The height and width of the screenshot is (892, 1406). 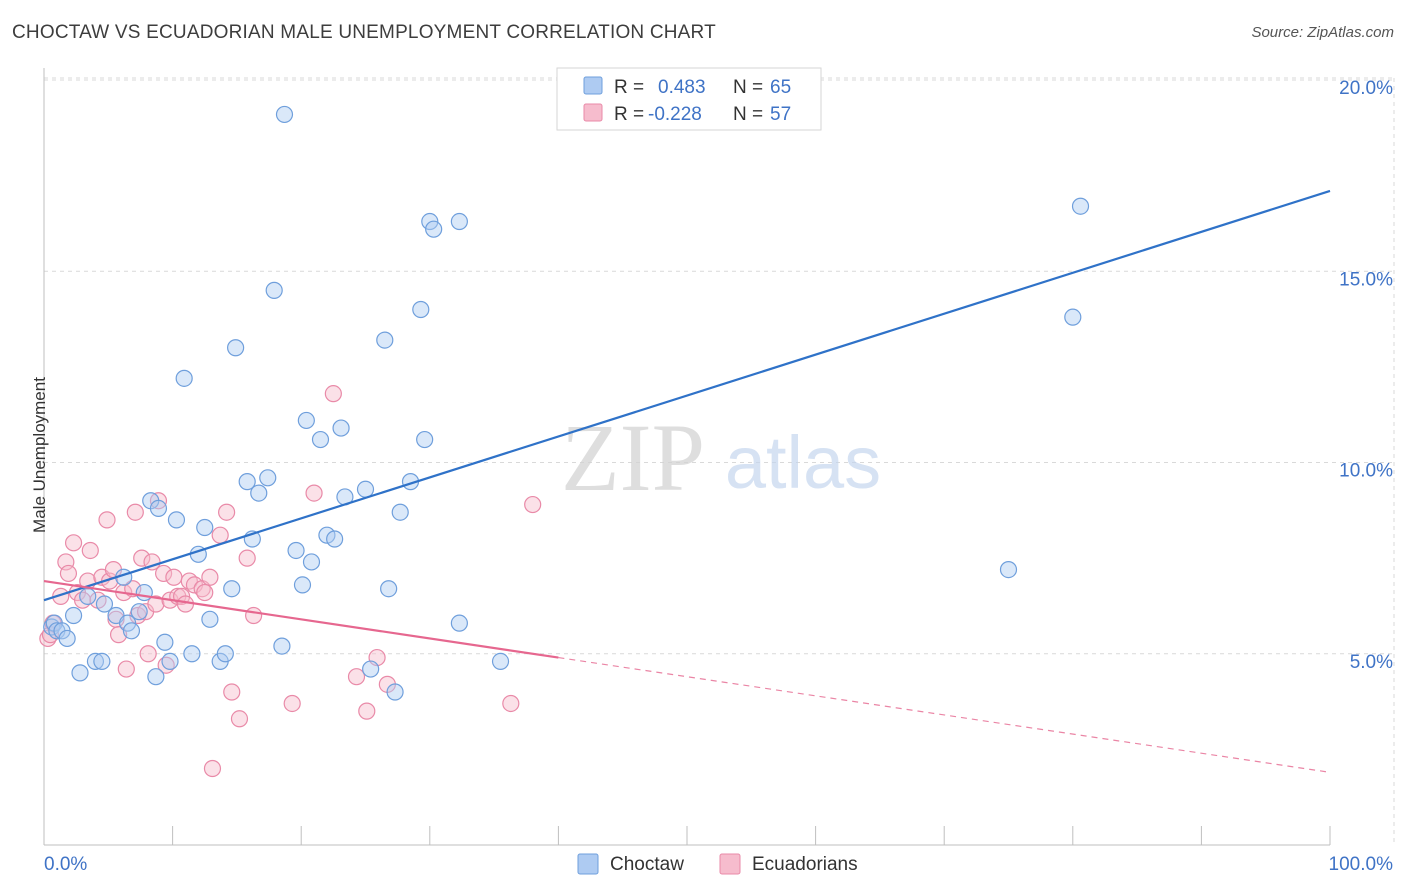 What do you see at coordinates (1366, 471) in the screenshot?
I see `y-tick-label: 10.0%` at bounding box center [1366, 471].